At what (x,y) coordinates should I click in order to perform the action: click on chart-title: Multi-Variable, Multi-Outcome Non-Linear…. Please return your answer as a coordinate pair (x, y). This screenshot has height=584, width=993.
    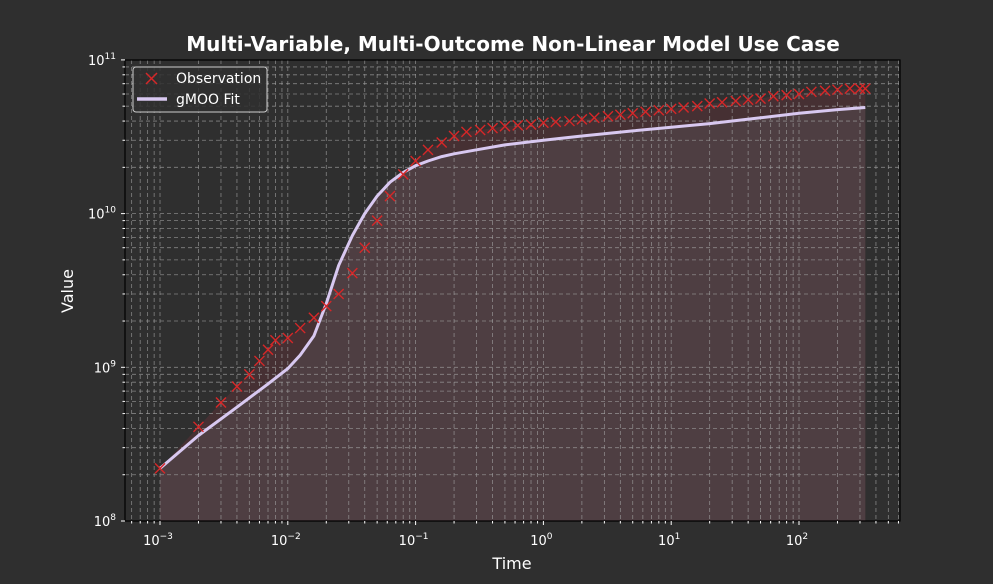
    Looking at the image, I should click on (513, 44).